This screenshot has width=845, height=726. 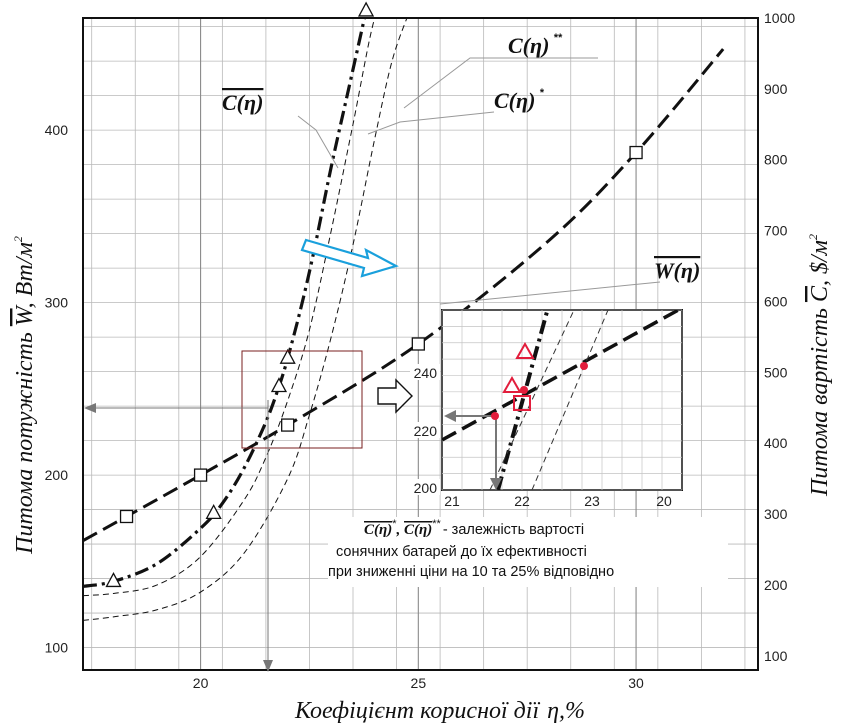 I want to click on y-right-axis-ticks: 100 200 300 400 500 600 700 800 900 1000, so click(x=779, y=337).